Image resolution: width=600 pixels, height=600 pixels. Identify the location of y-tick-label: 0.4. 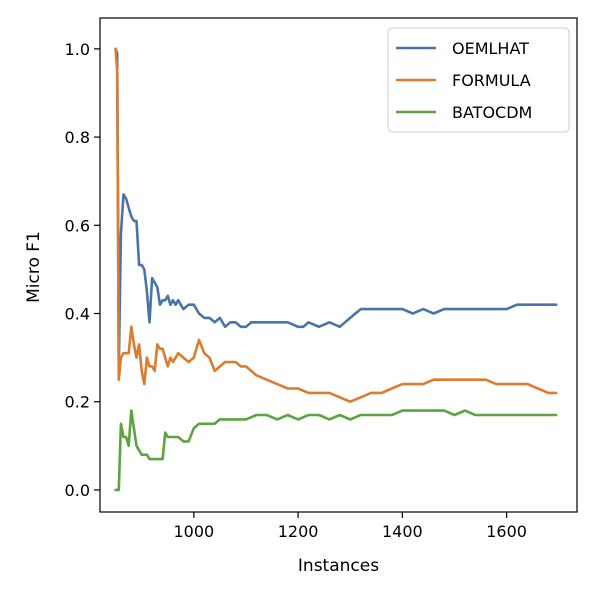
(77, 314).